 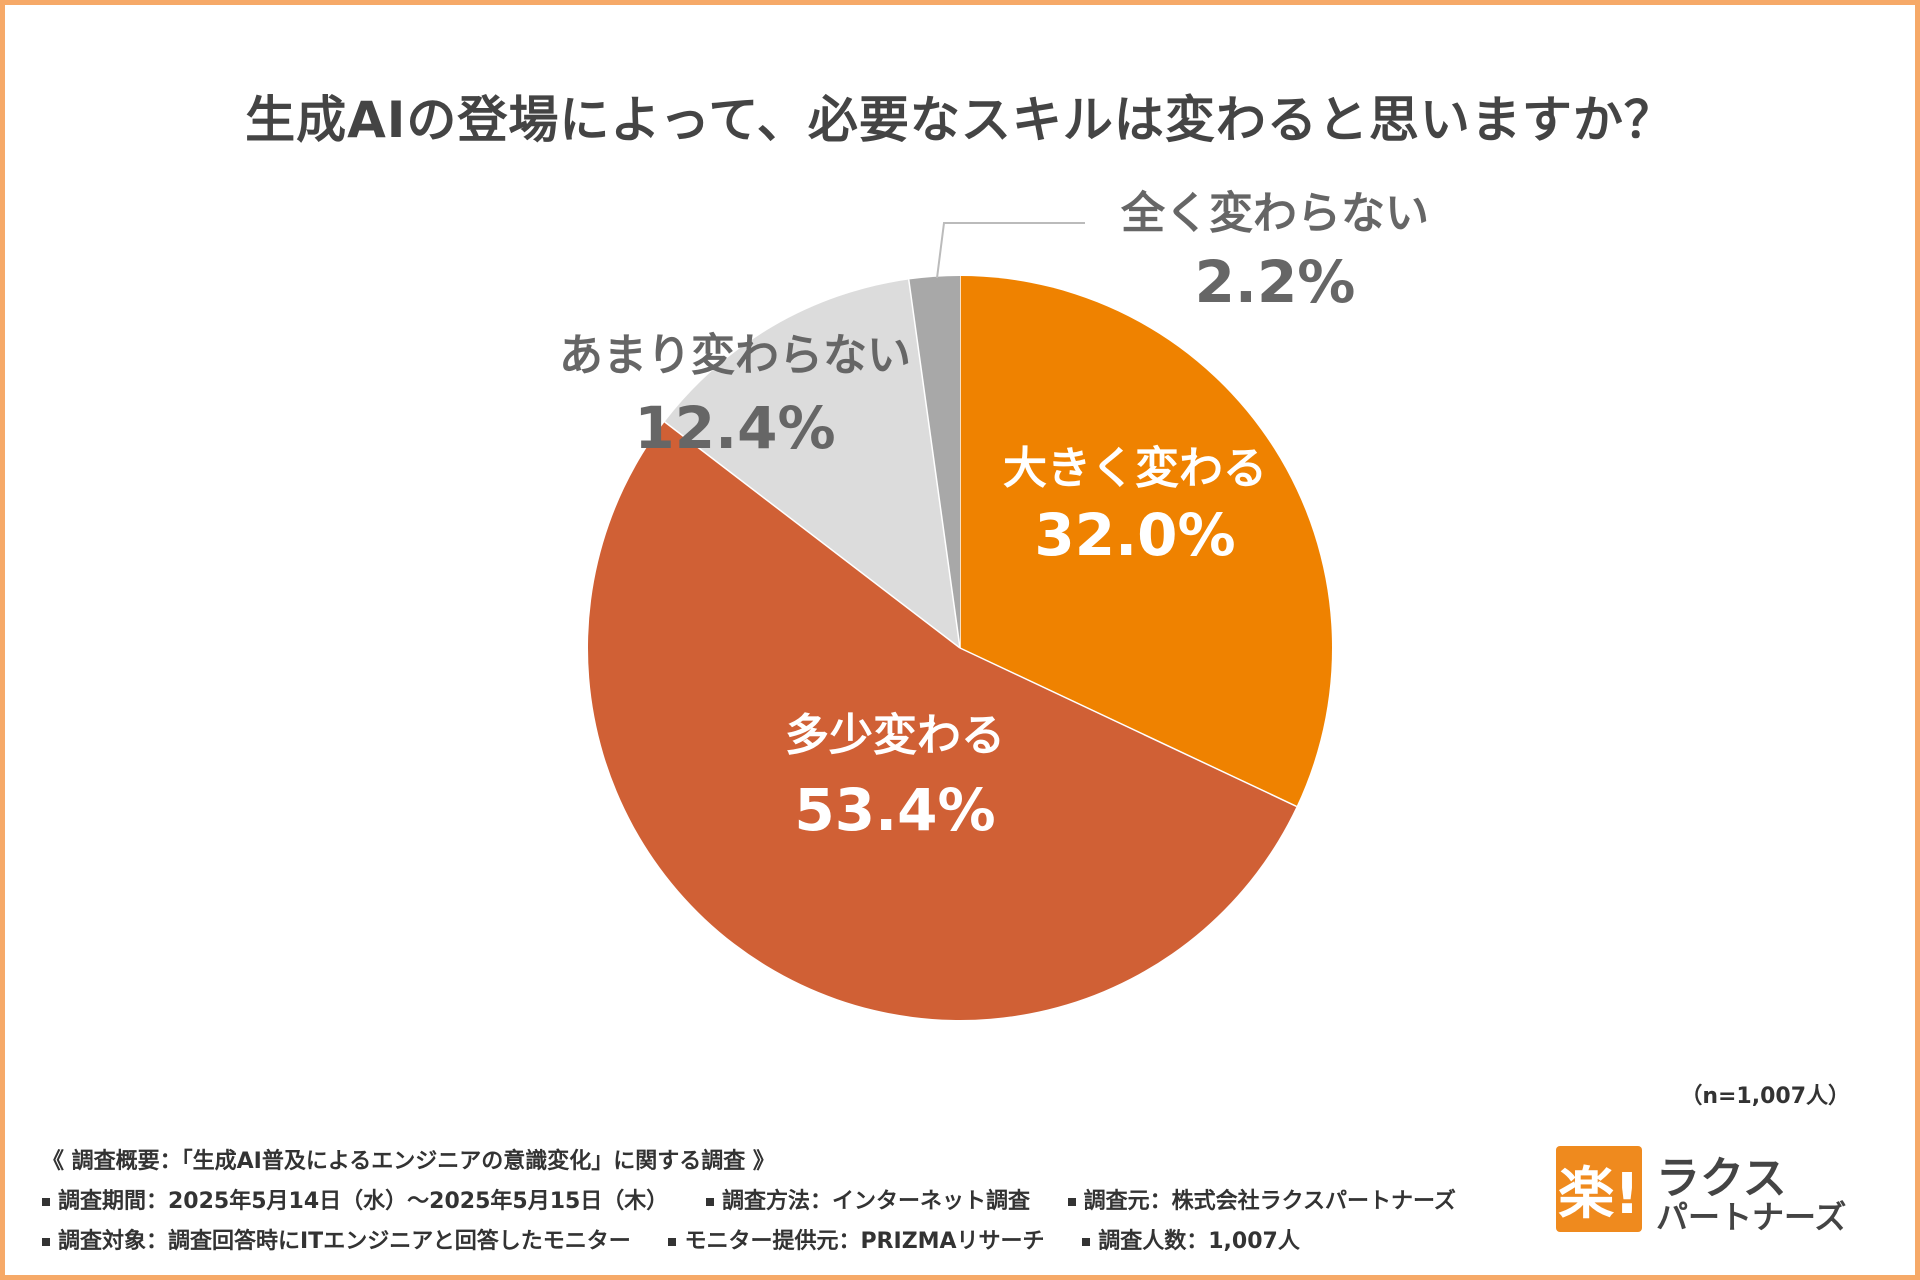 I want to click on survey-target: 調査対象：調査回答時にITエンジニアと回答したモニター, so click(x=344, y=1241).